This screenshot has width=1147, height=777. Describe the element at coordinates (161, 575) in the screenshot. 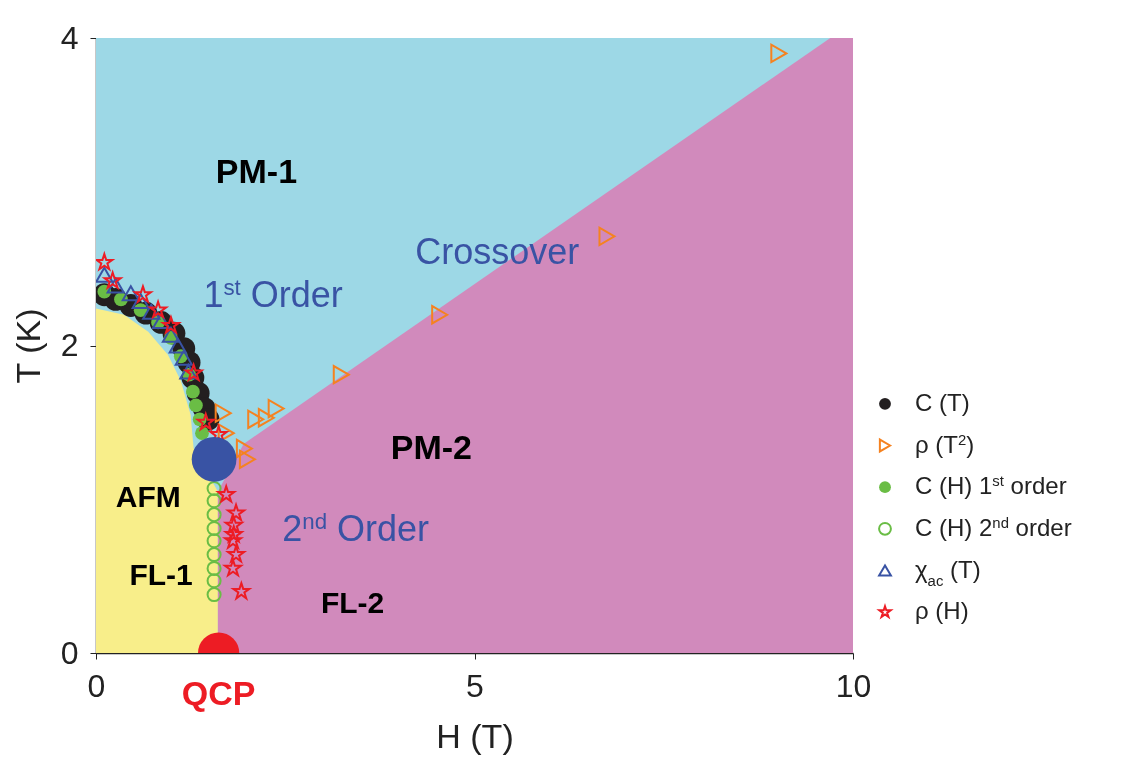

I see `annotation: FL-1` at that location.